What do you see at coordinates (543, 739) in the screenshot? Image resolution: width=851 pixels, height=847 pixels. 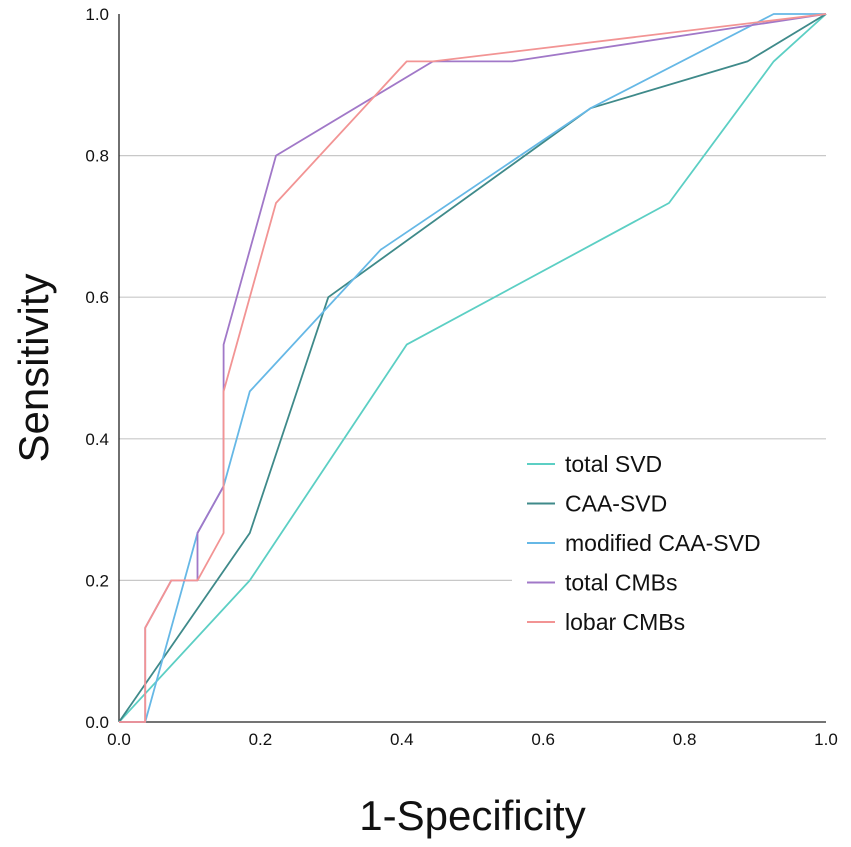 I see `x-tick-label: 0.6` at bounding box center [543, 739].